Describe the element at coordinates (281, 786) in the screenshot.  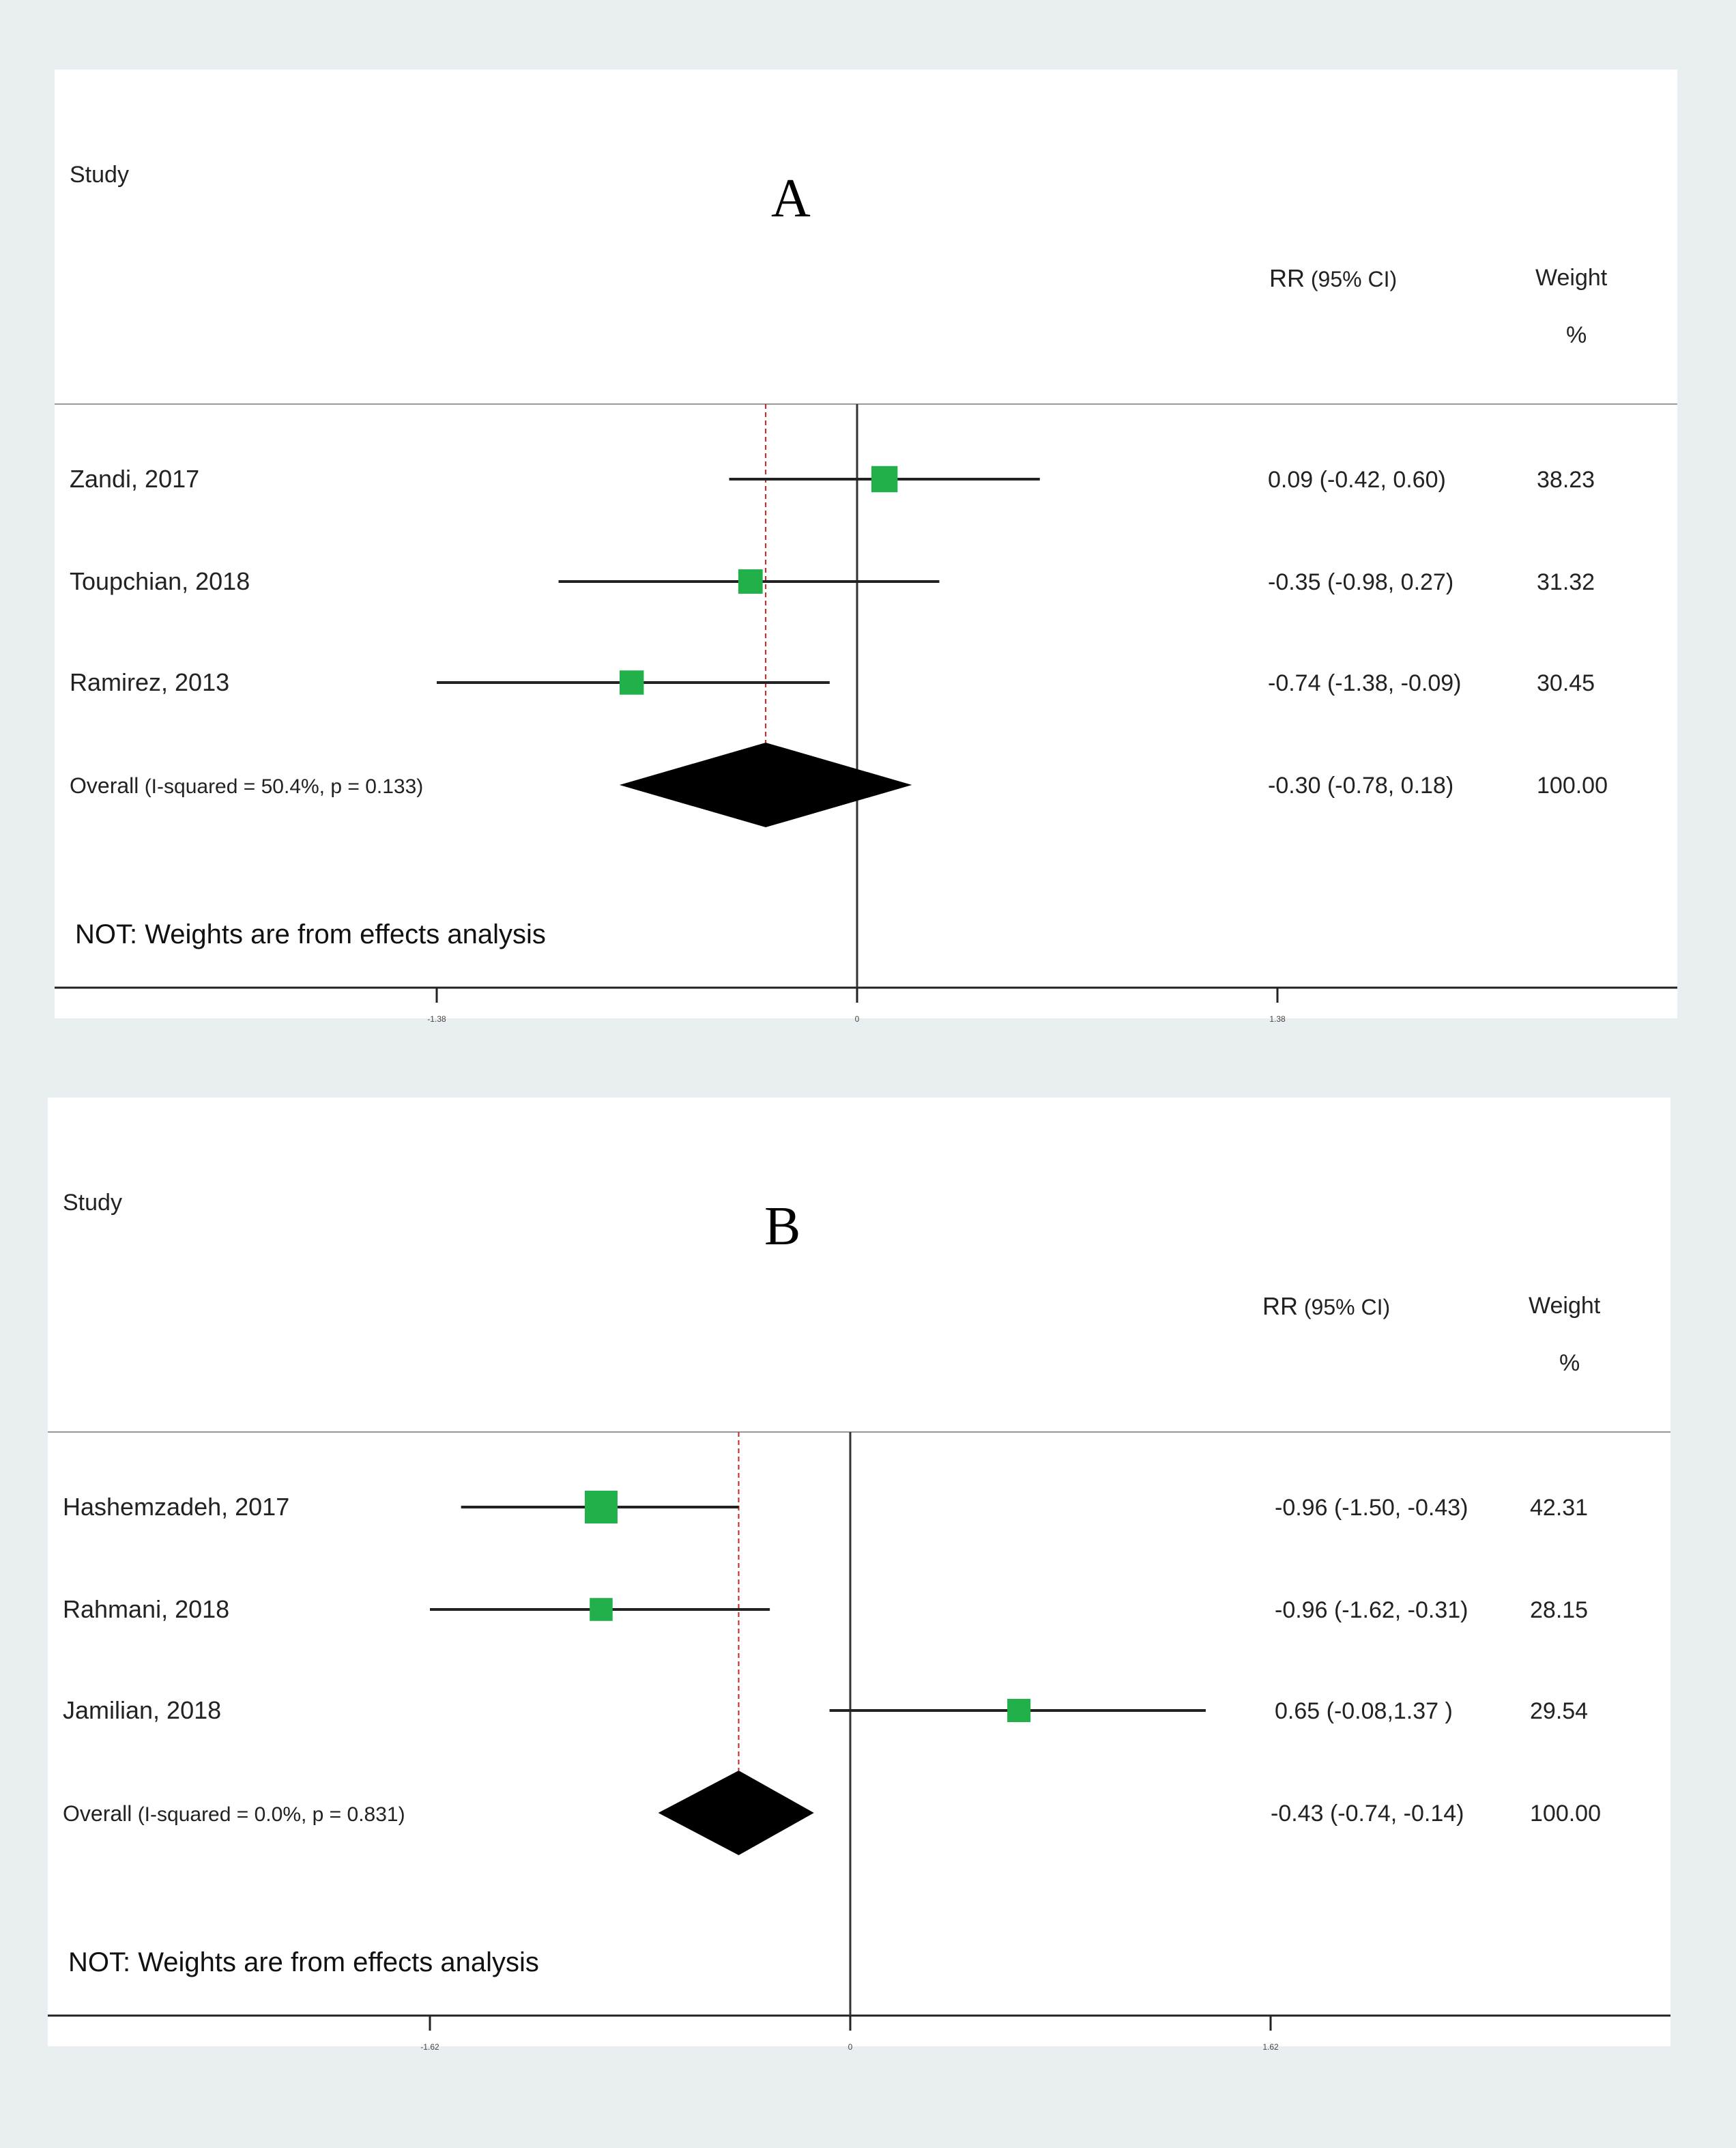
I see `heterogeneity-stats: (I-squared = 50.4%, p = 0.133)` at that location.